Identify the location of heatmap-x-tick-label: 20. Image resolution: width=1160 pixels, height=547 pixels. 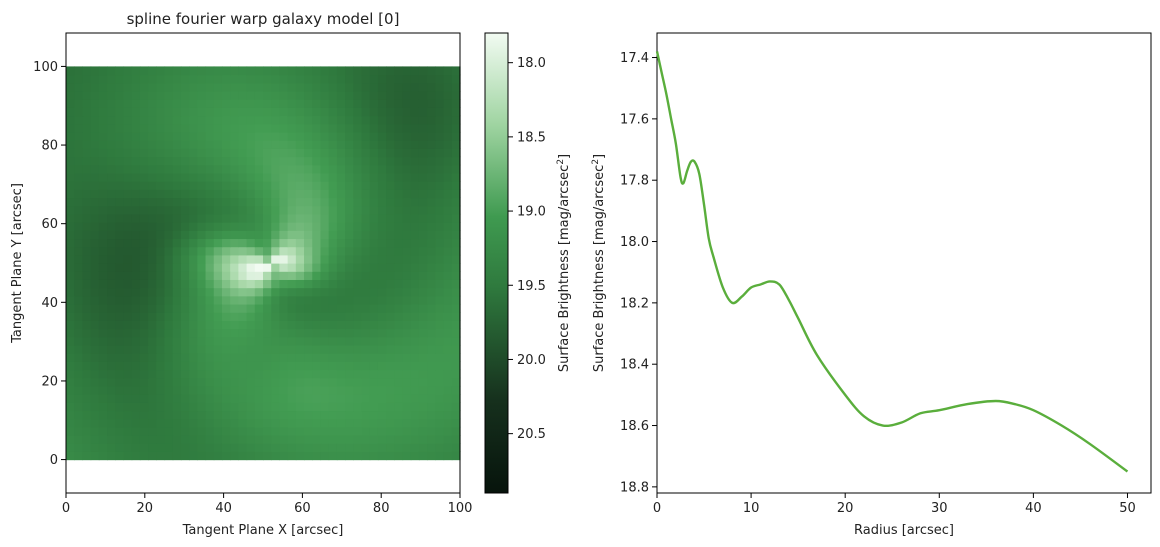
(145, 508).